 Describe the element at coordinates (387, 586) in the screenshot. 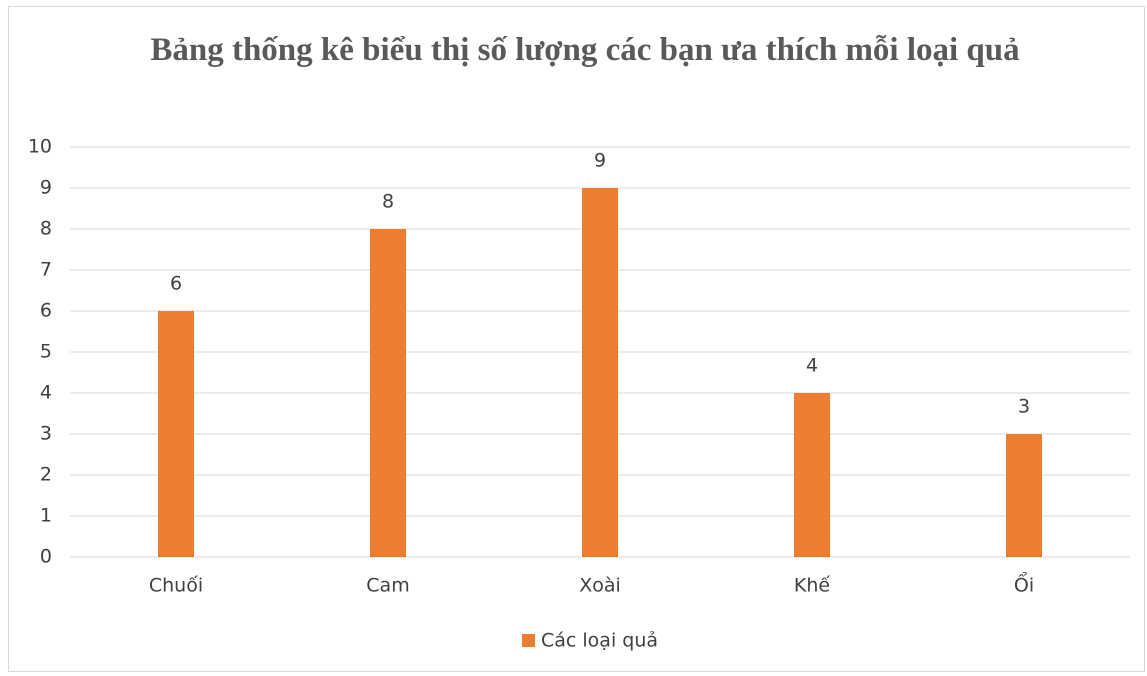

I see `x-tick-label: Cam` at that location.